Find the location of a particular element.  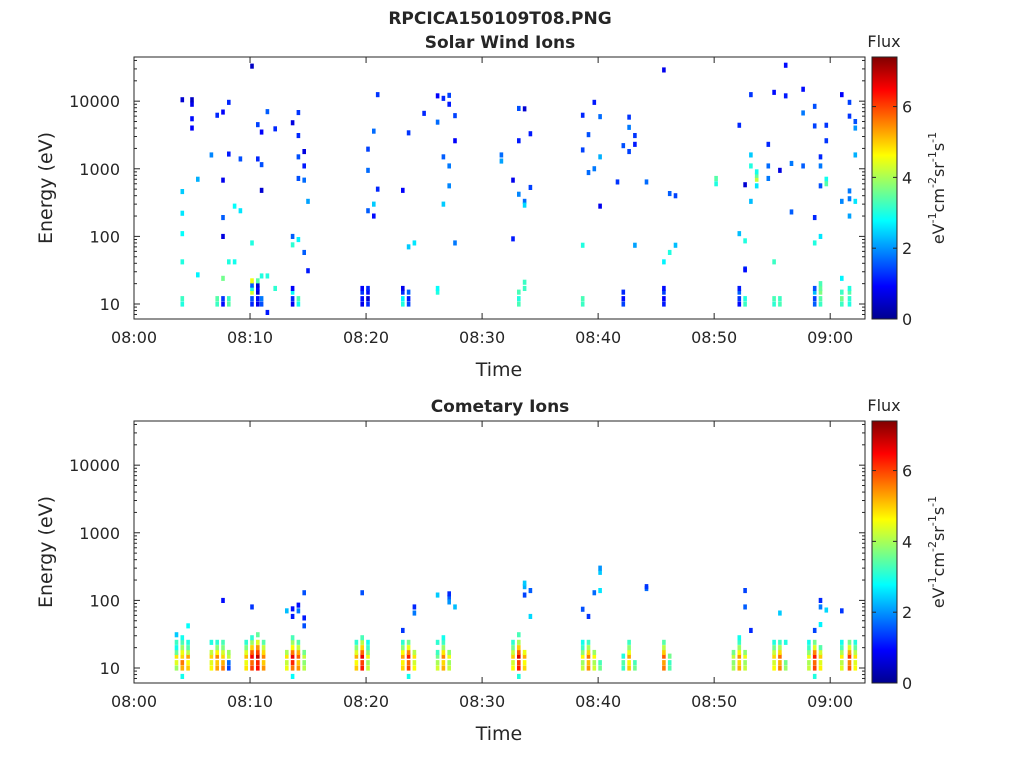

unit-exponent: -1 is located at coordinates (932, 217).